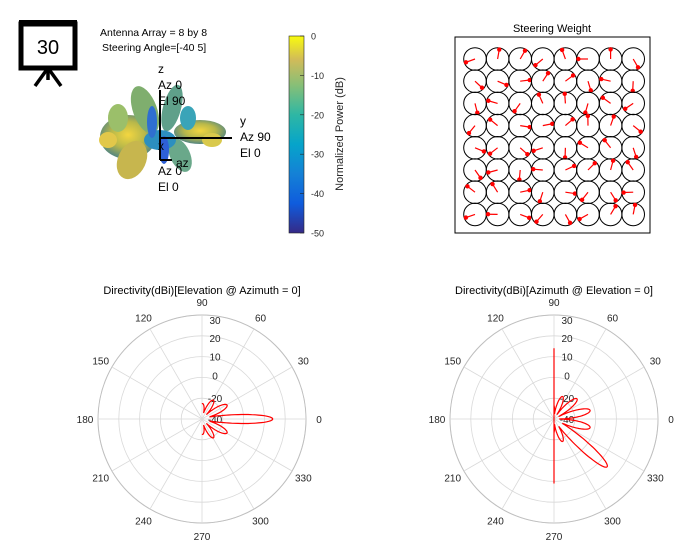 The image size is (692, 546). I want to click on x-axis-az: Az 0, so click(170, 171).